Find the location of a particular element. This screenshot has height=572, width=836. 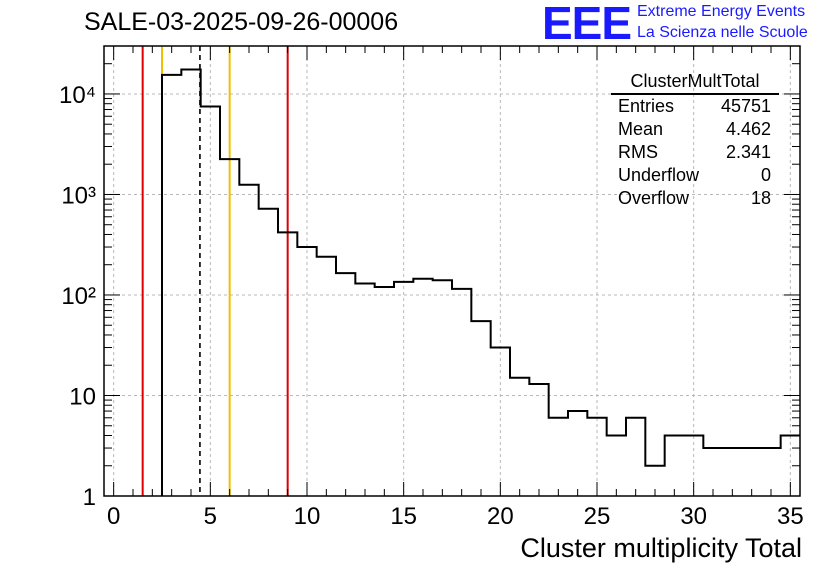

stats-label: Entries is located at coordinates (646, 106).